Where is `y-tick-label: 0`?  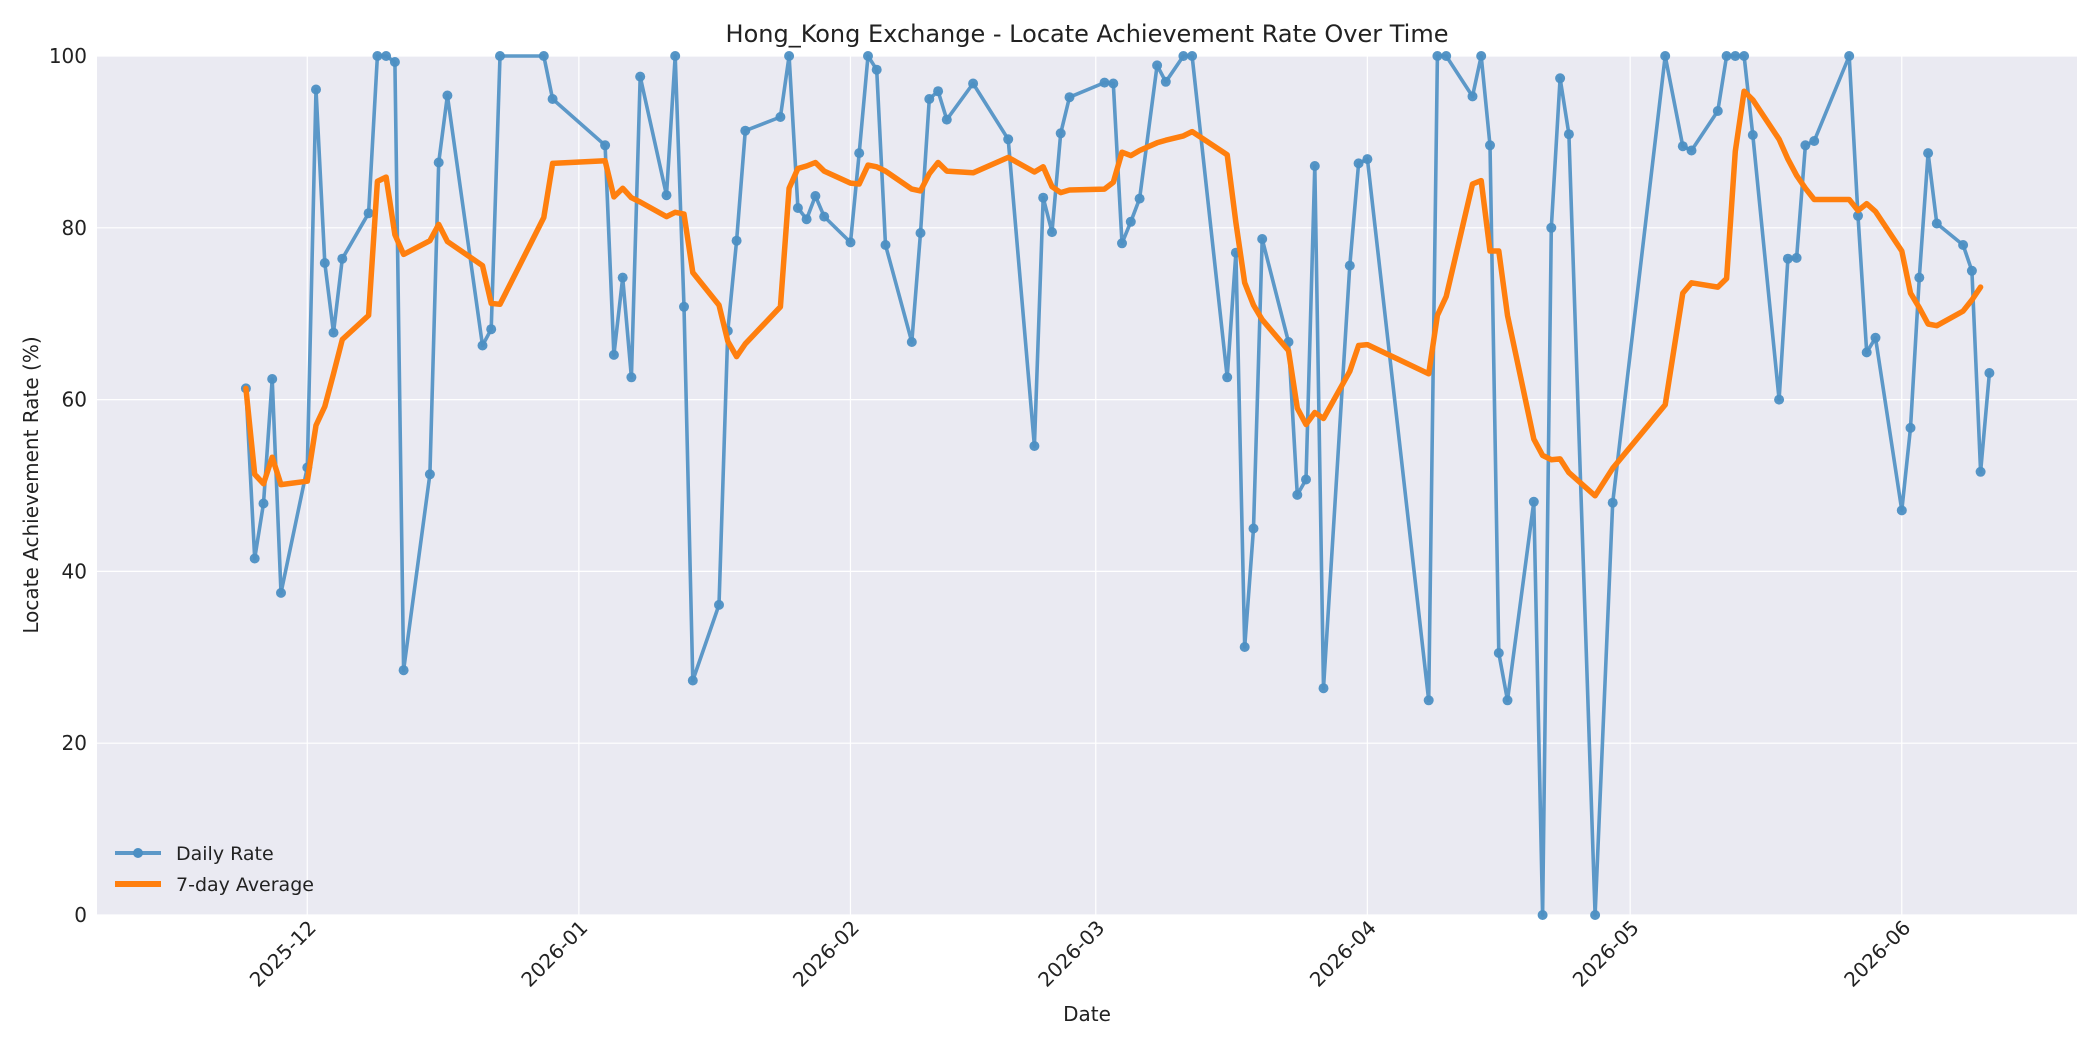 y-tick-label: 0 is located at coordinates (80, 915).